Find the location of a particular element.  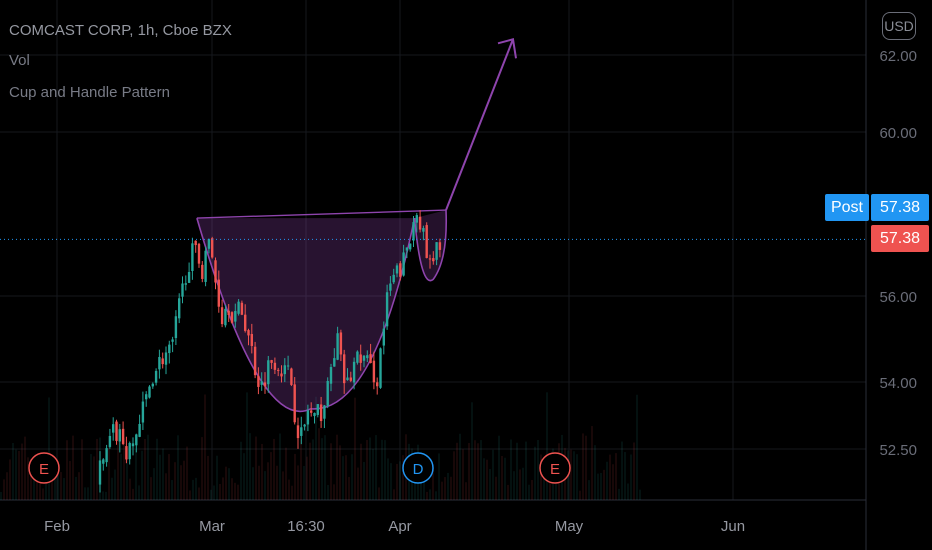

target-arrowhead is located at coordinates (507, 48).